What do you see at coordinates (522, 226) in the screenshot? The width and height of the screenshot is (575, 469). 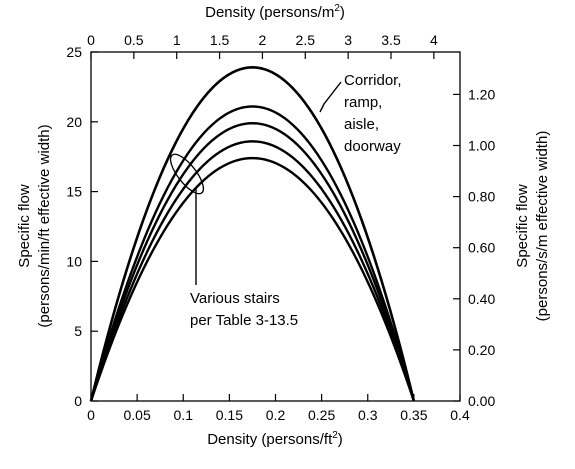 I see `y-axis-title-right-line1: Specific flow` at bounding box center [522, 226].